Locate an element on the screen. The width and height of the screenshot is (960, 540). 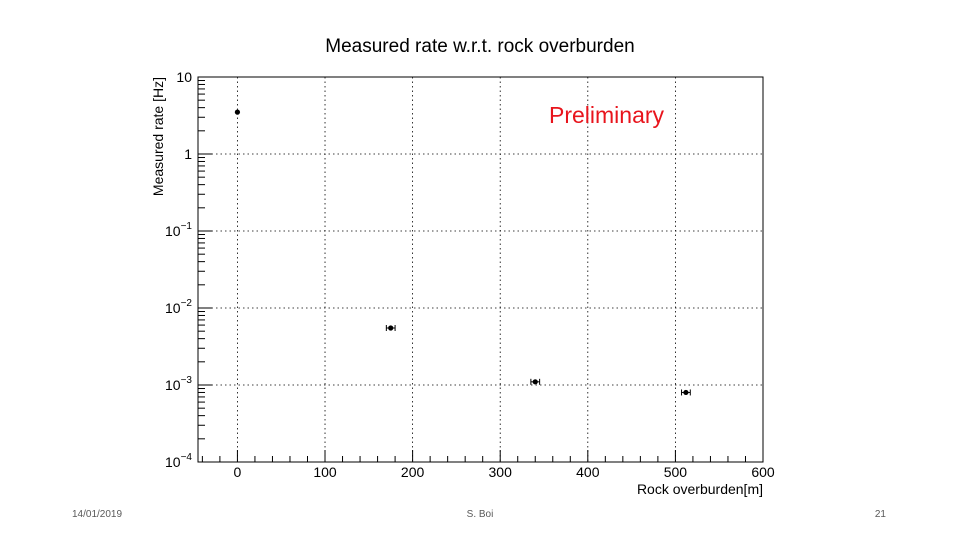
y-tick-exponent: −4 is located at coordinates (187, 457).